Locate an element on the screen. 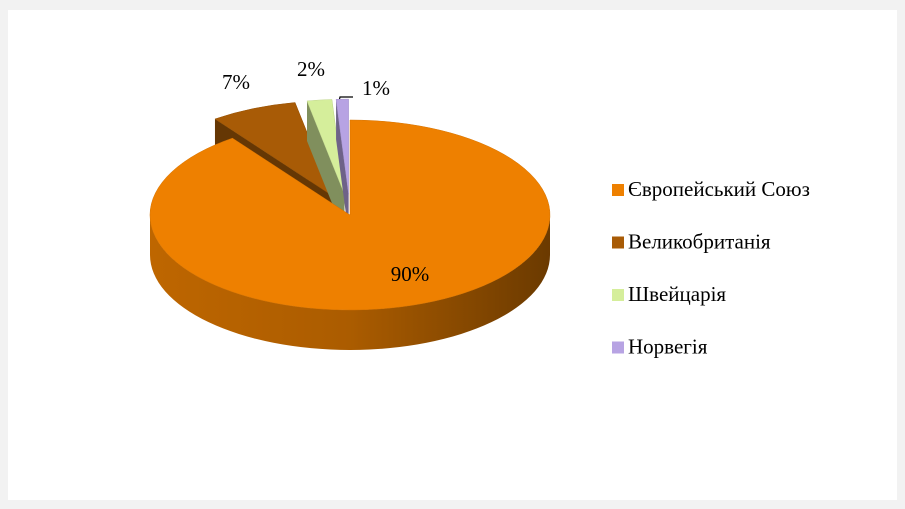 Image resolution: width=905 pixels, height=509 pixels. data-label: 90% is located at coordinates (410, 274).